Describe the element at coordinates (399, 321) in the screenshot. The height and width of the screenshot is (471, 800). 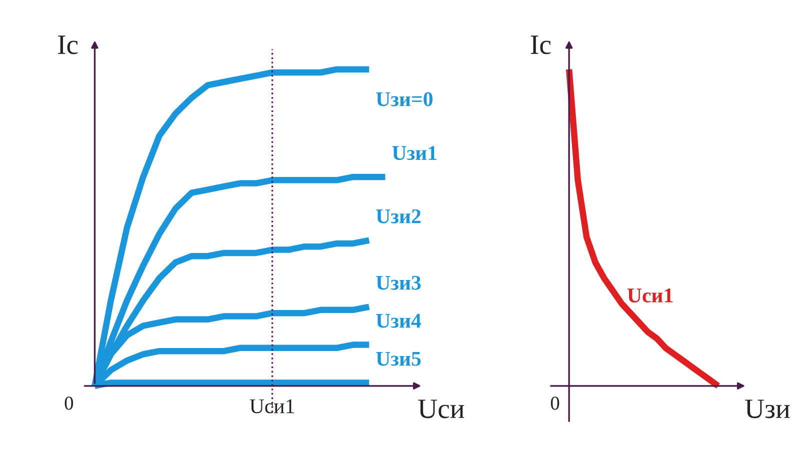
I see `series-label: Uзи4` at that location.